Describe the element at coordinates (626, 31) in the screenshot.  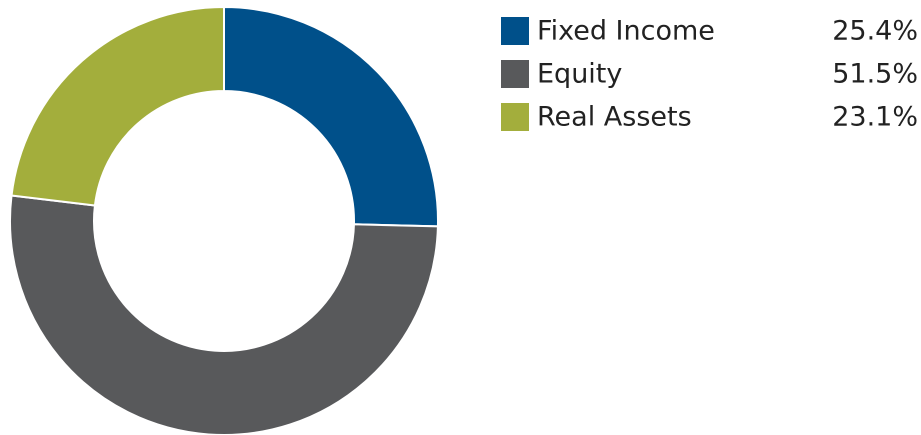
I see `legend-label: Fixed Income` at that location.